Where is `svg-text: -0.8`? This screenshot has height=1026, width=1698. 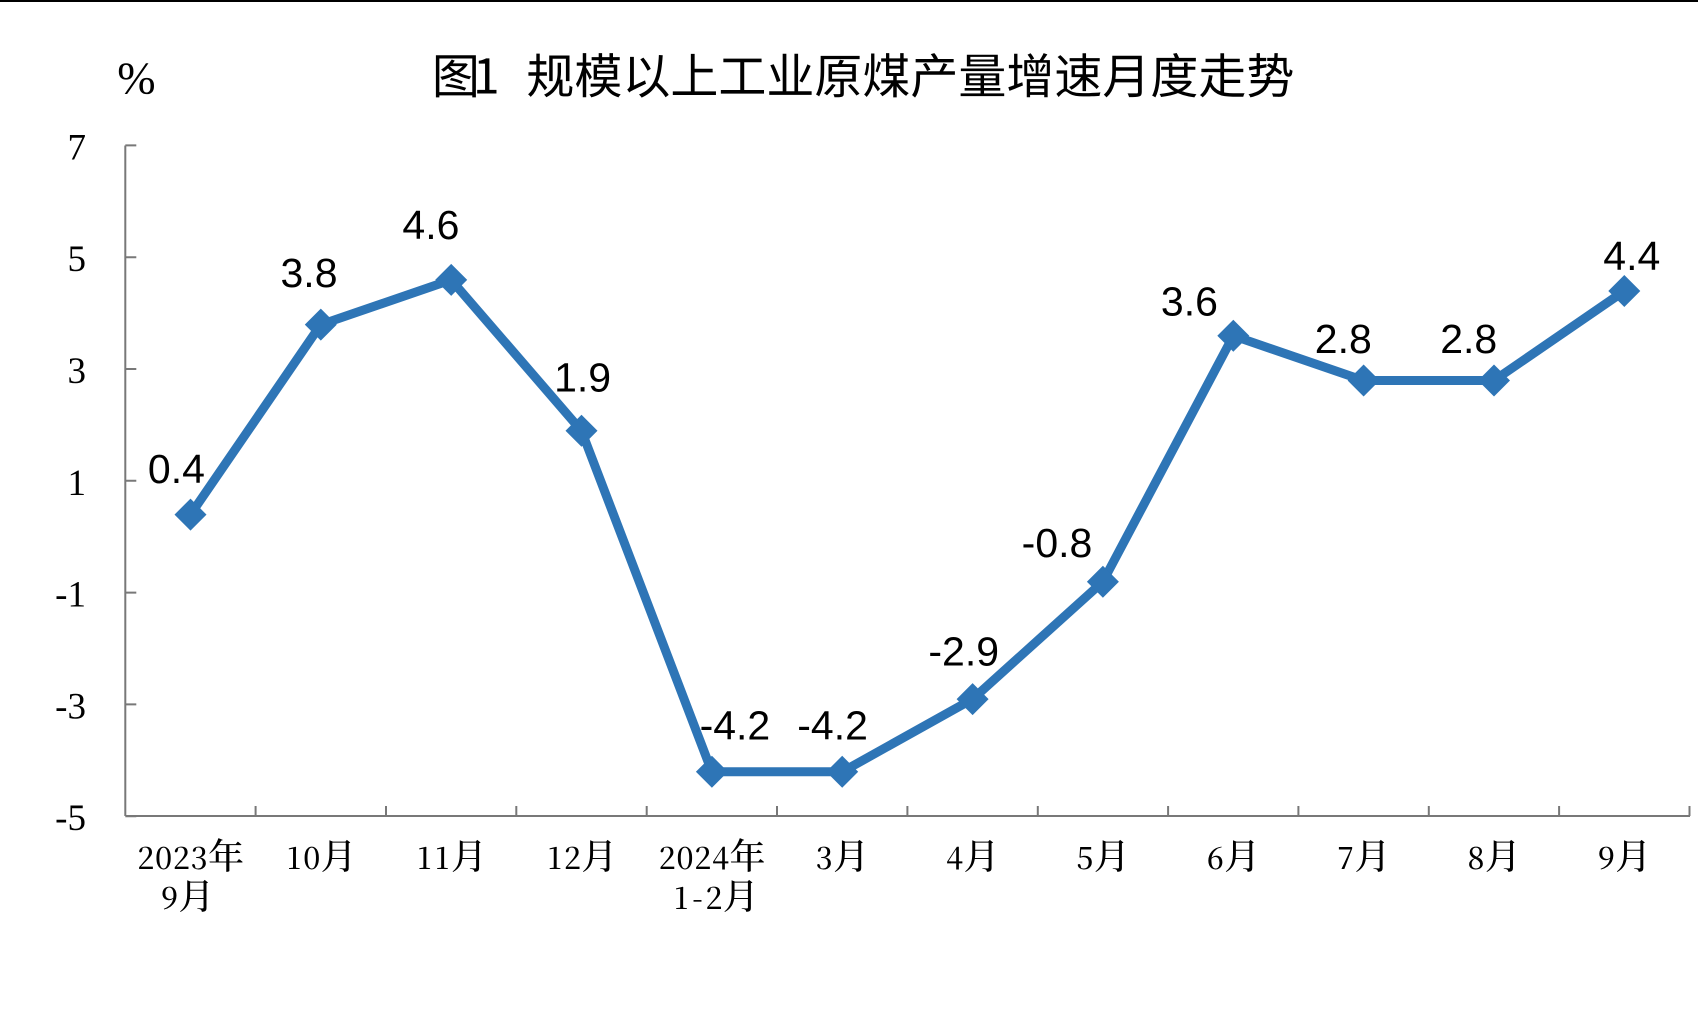
svg-text: -0.8 is located at coordinates (1057, 543).